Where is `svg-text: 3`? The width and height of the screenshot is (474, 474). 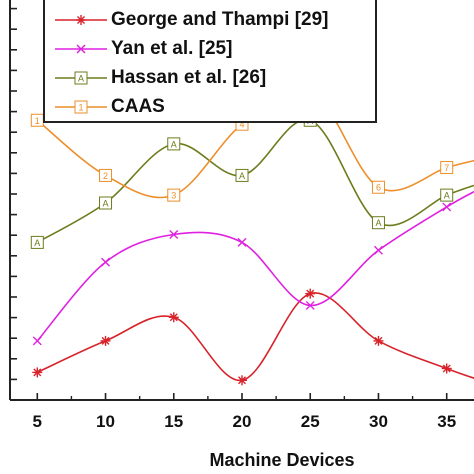 svg-text: 3 is located at coordinates (173, 196).